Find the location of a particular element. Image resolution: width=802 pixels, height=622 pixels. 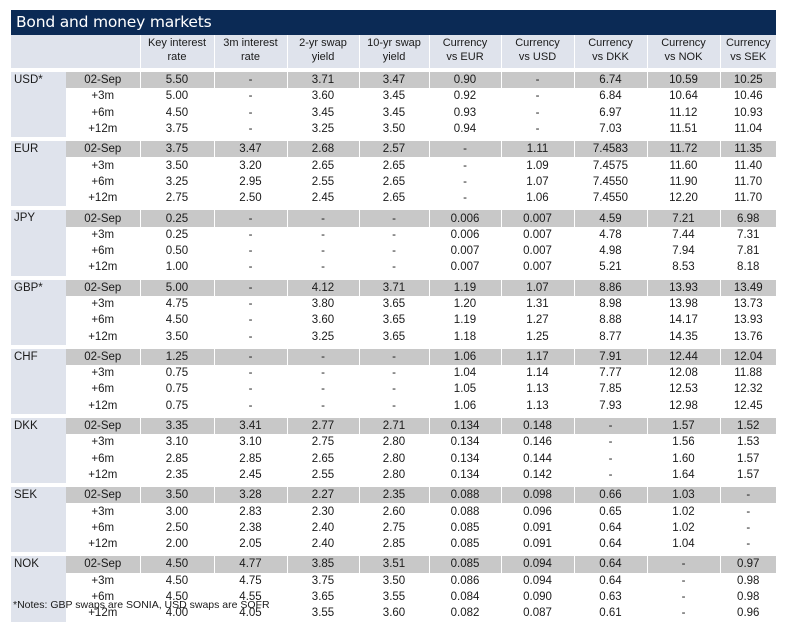

table-cell: 1.27 is located at coordinates (537, 320).